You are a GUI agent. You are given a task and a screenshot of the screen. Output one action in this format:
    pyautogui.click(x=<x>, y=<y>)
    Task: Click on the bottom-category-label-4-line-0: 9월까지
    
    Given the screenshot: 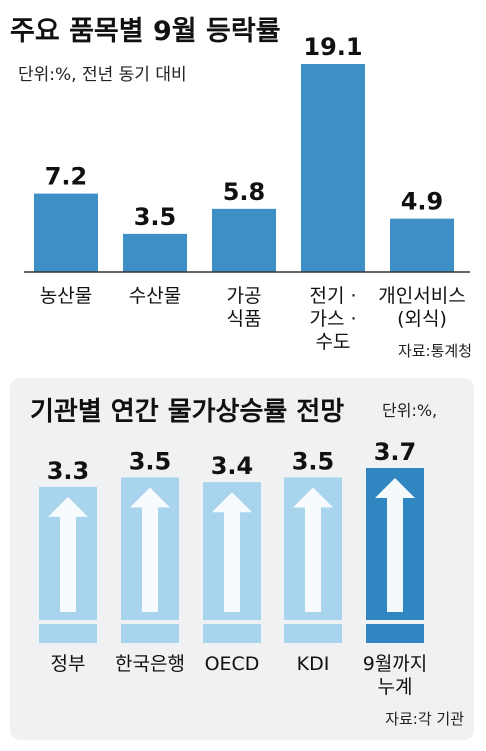 What is the action you would take?
    pyautogui.click(x=395, y=664)
    